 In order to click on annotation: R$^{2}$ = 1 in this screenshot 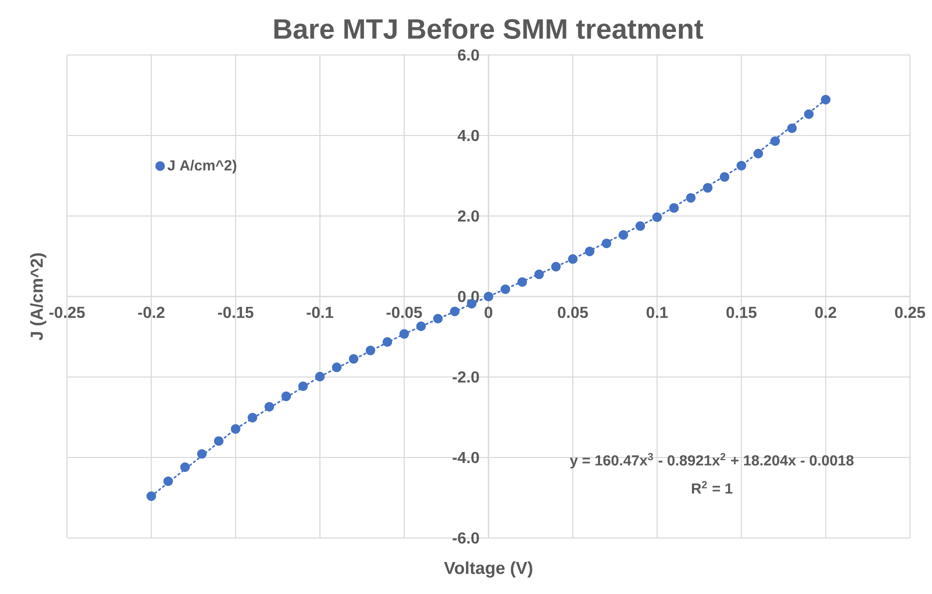, I will do `click(712, 487)`.